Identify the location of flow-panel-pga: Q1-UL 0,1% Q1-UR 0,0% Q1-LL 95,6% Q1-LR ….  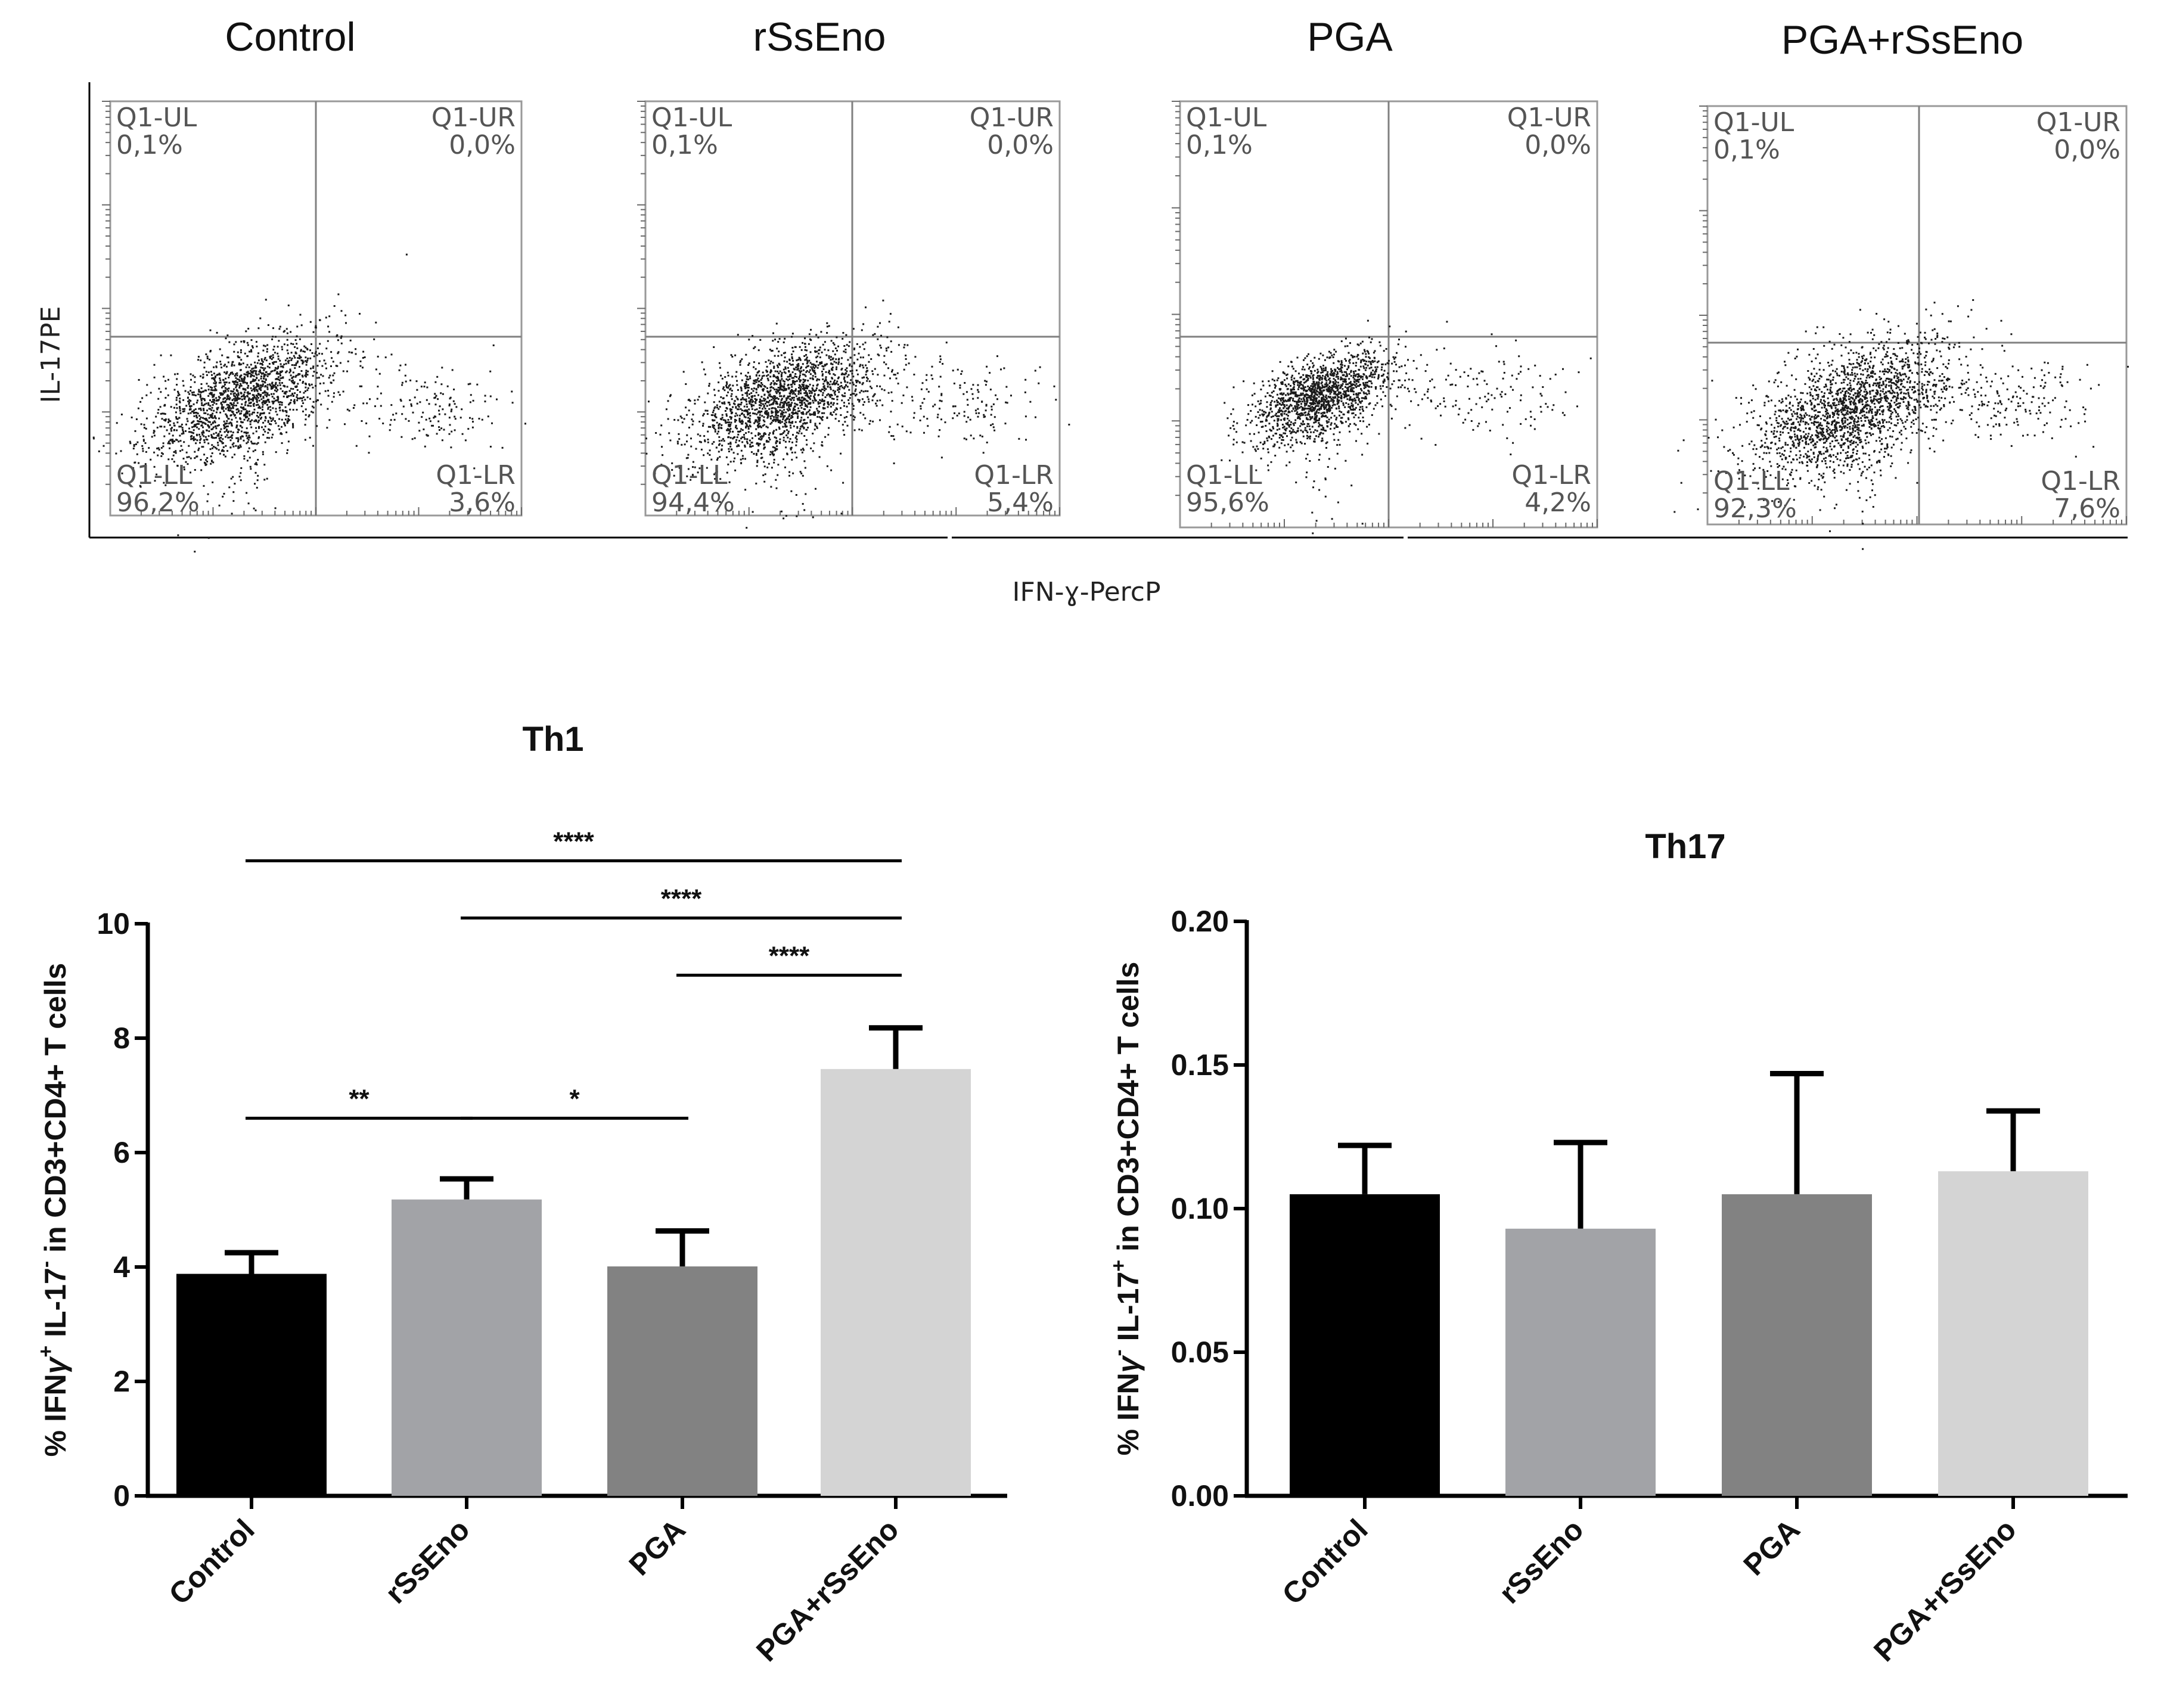
(1385, 317).